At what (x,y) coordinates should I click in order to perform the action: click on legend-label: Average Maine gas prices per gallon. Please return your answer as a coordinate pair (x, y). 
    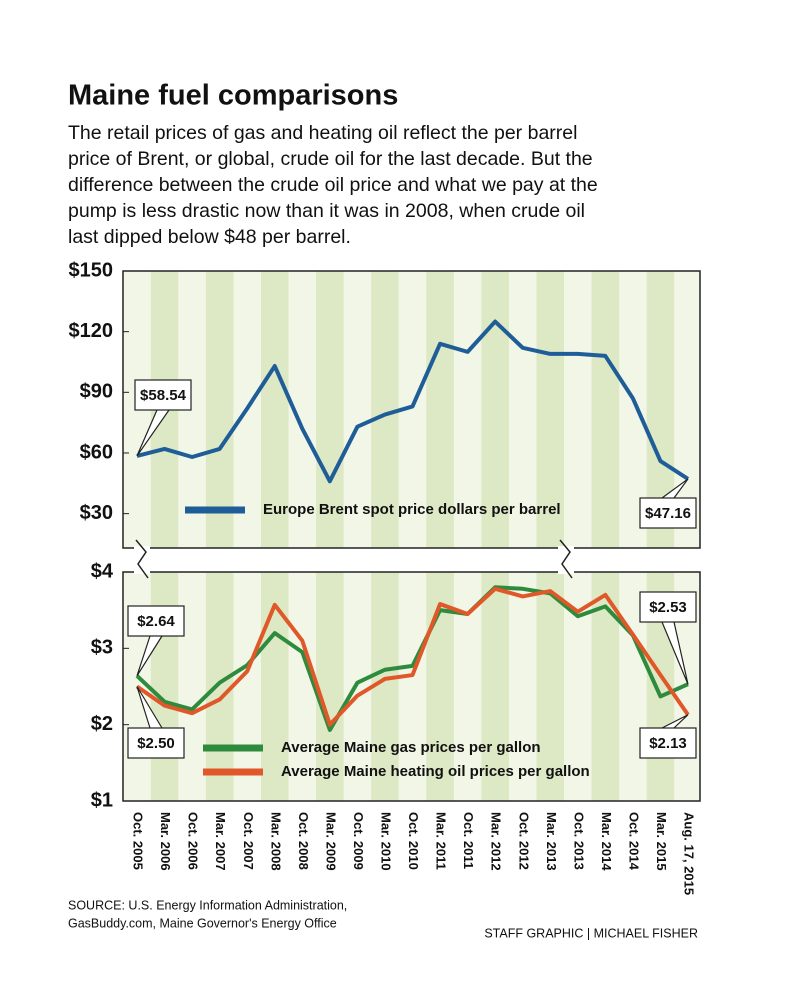
    Looking at the image, I should click on (411, 747).